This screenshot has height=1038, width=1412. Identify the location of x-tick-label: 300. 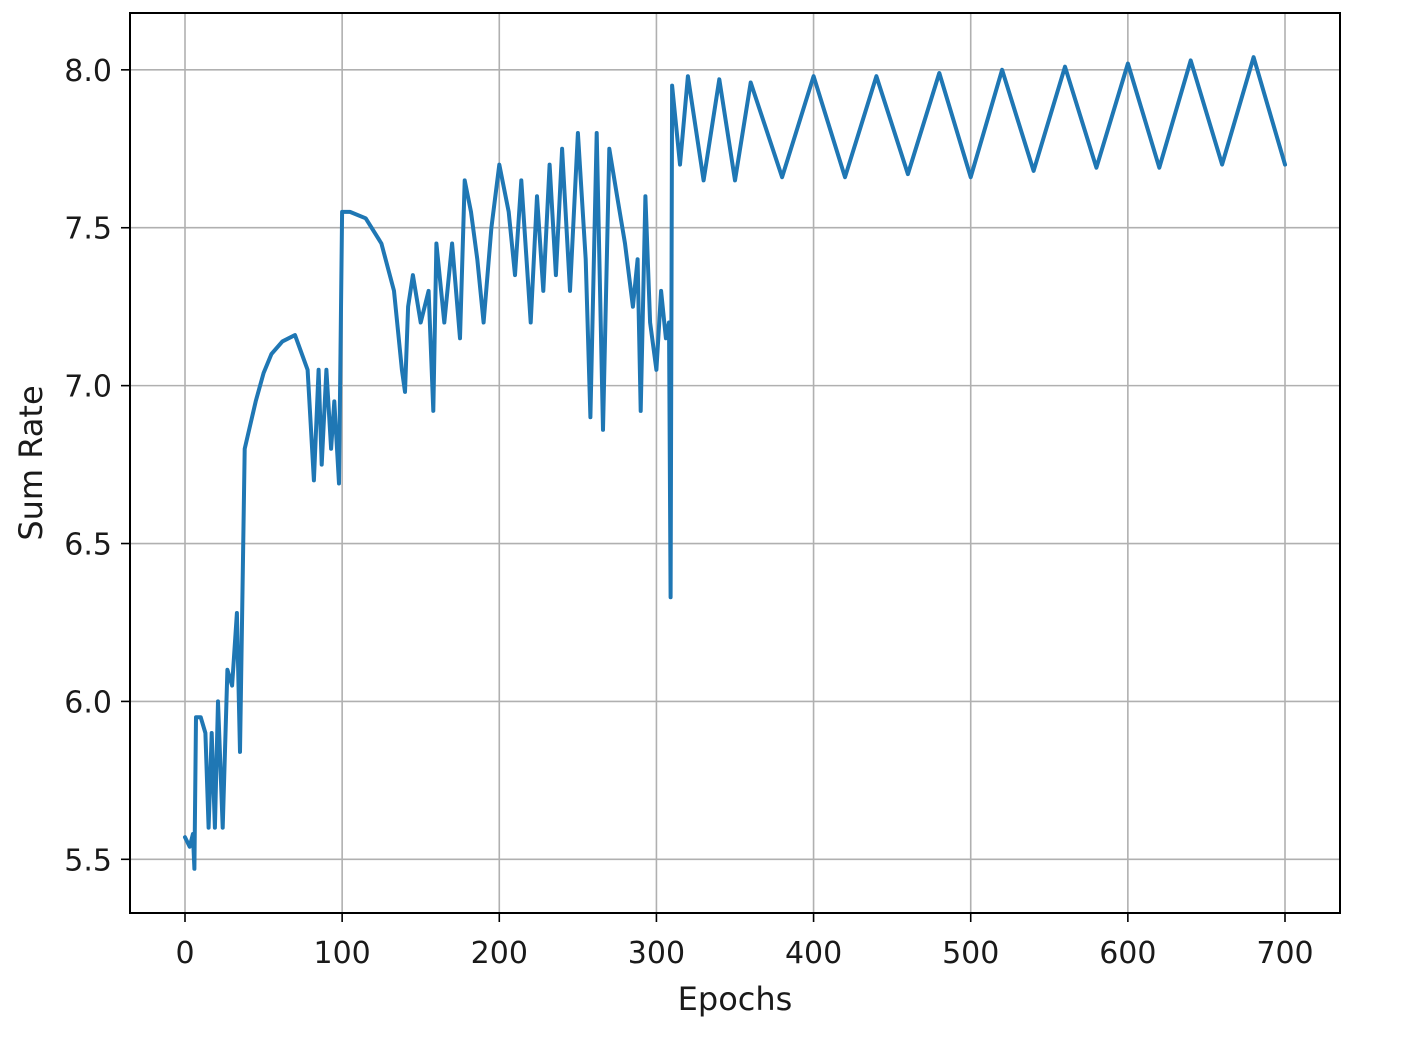
(656, 953).